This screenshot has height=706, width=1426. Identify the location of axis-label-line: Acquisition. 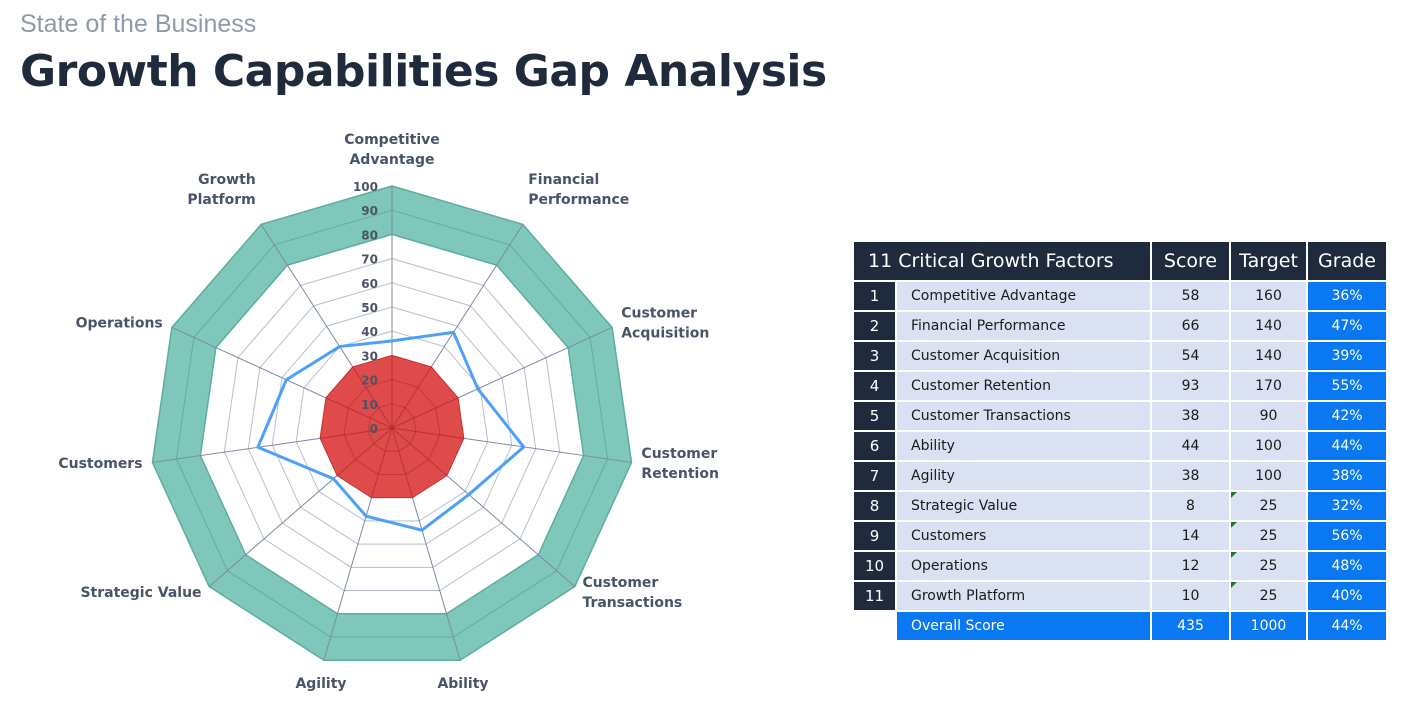
(665, 333).